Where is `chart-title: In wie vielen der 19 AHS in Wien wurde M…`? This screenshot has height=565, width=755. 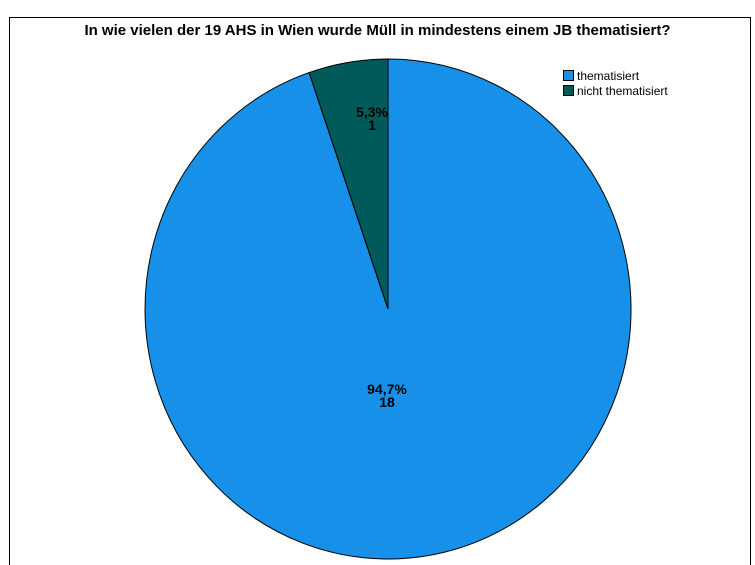 chart-title: In wie vielen der 19 AHS in Wien wurde M… is located at coordinates (377, 30).